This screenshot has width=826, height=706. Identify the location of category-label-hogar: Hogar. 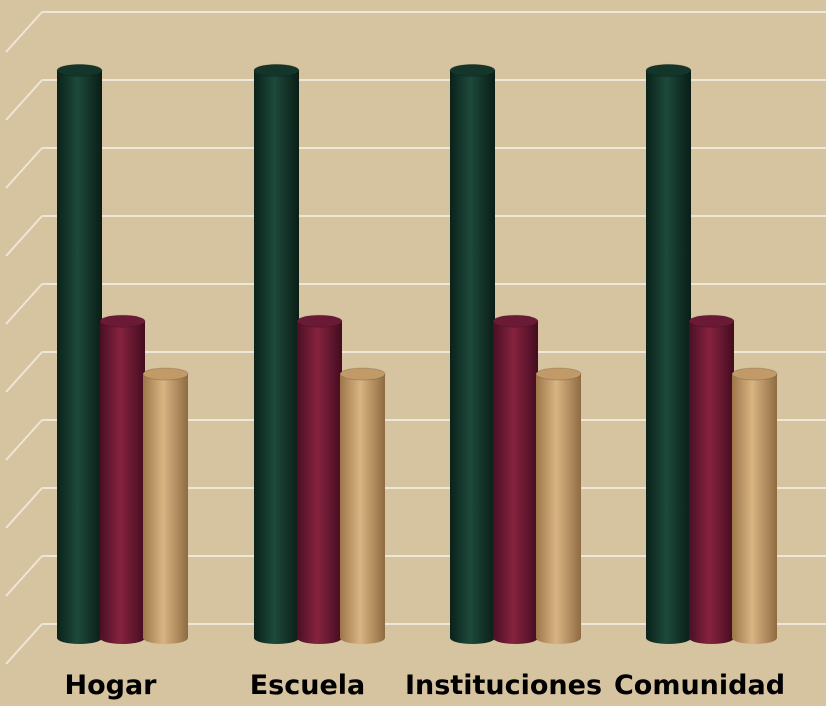
(110, 685).